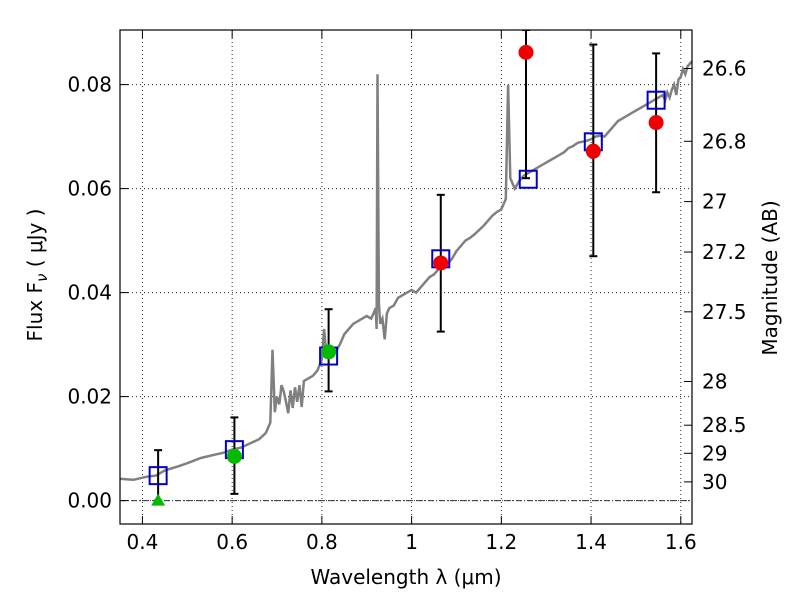 The width and height of the screenshot is (800, 604). I want to click on y-tick-label: 0.06, so click(89, 189).